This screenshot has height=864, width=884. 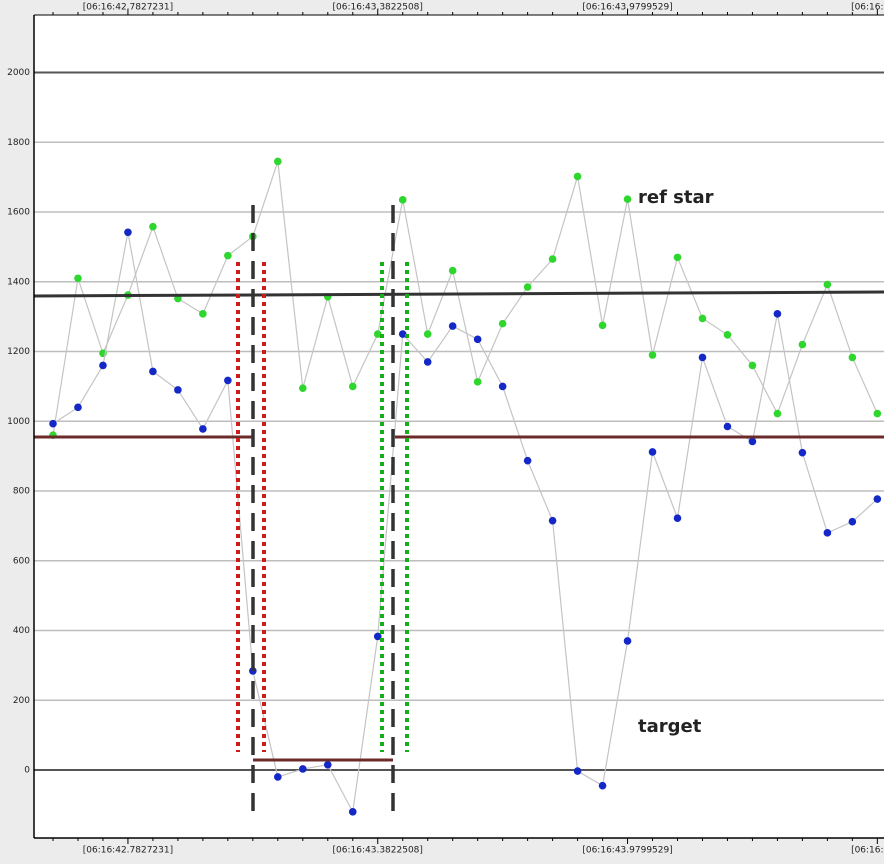 I want to click on y-tick-label: 2000, so click(x=18, y=73).